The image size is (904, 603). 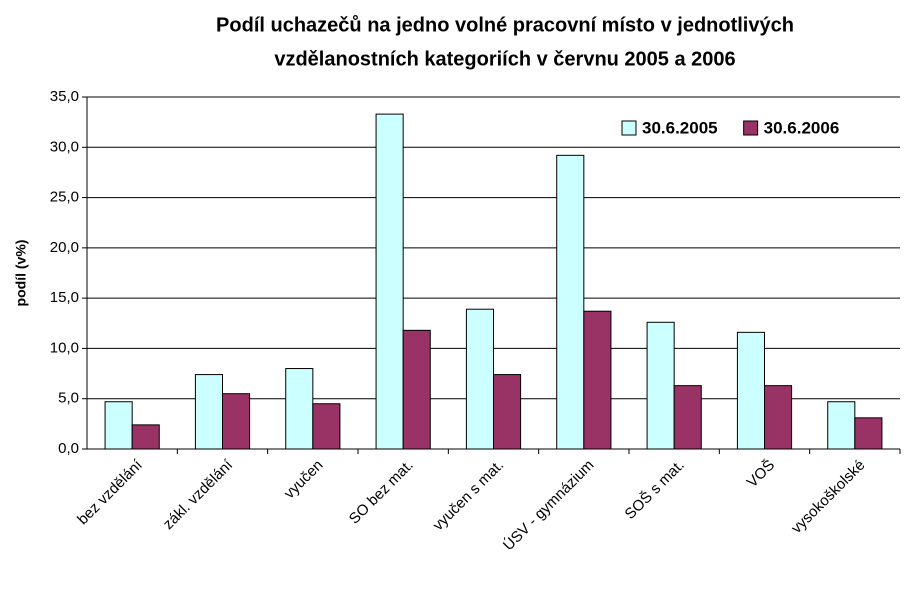 What do you see at coordinates (64, 347) in the screenshot?
I see `y-tick-label: 10,0` at bounding box center [64, 347].